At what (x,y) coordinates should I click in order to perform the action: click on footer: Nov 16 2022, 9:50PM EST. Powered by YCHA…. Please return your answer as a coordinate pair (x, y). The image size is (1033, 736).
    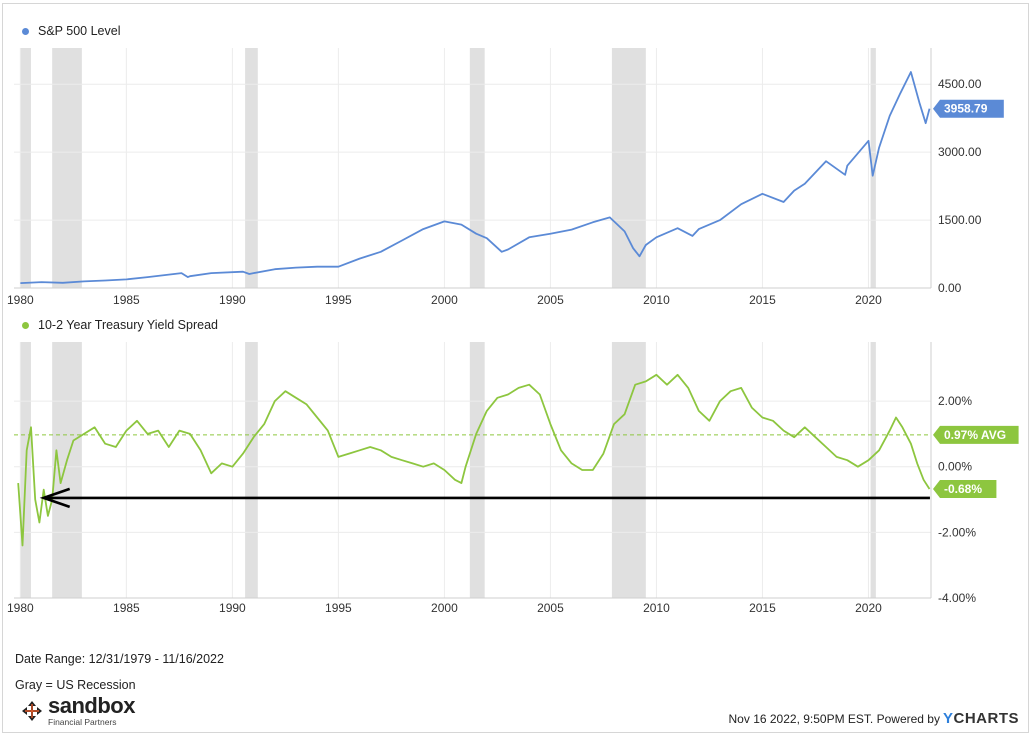
    Looking at the image, I should click on (874, 718).